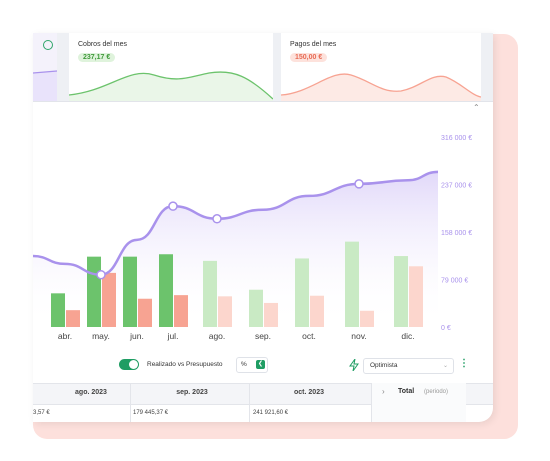  Describe the element at coordinates (476, 107) in the screenshot. I see `scroll-up-icon: ⌃` at that location.